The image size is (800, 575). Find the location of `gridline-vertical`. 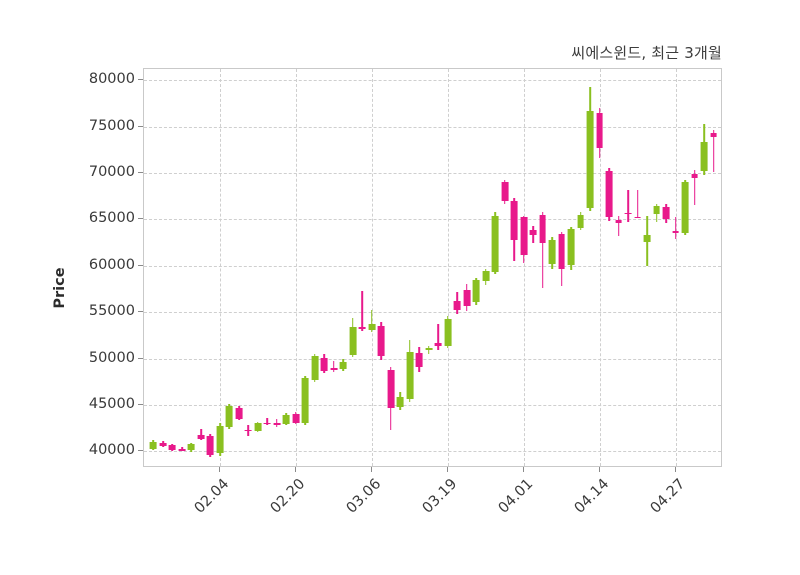

gridline-vertical is located at coordinates (296, 267).